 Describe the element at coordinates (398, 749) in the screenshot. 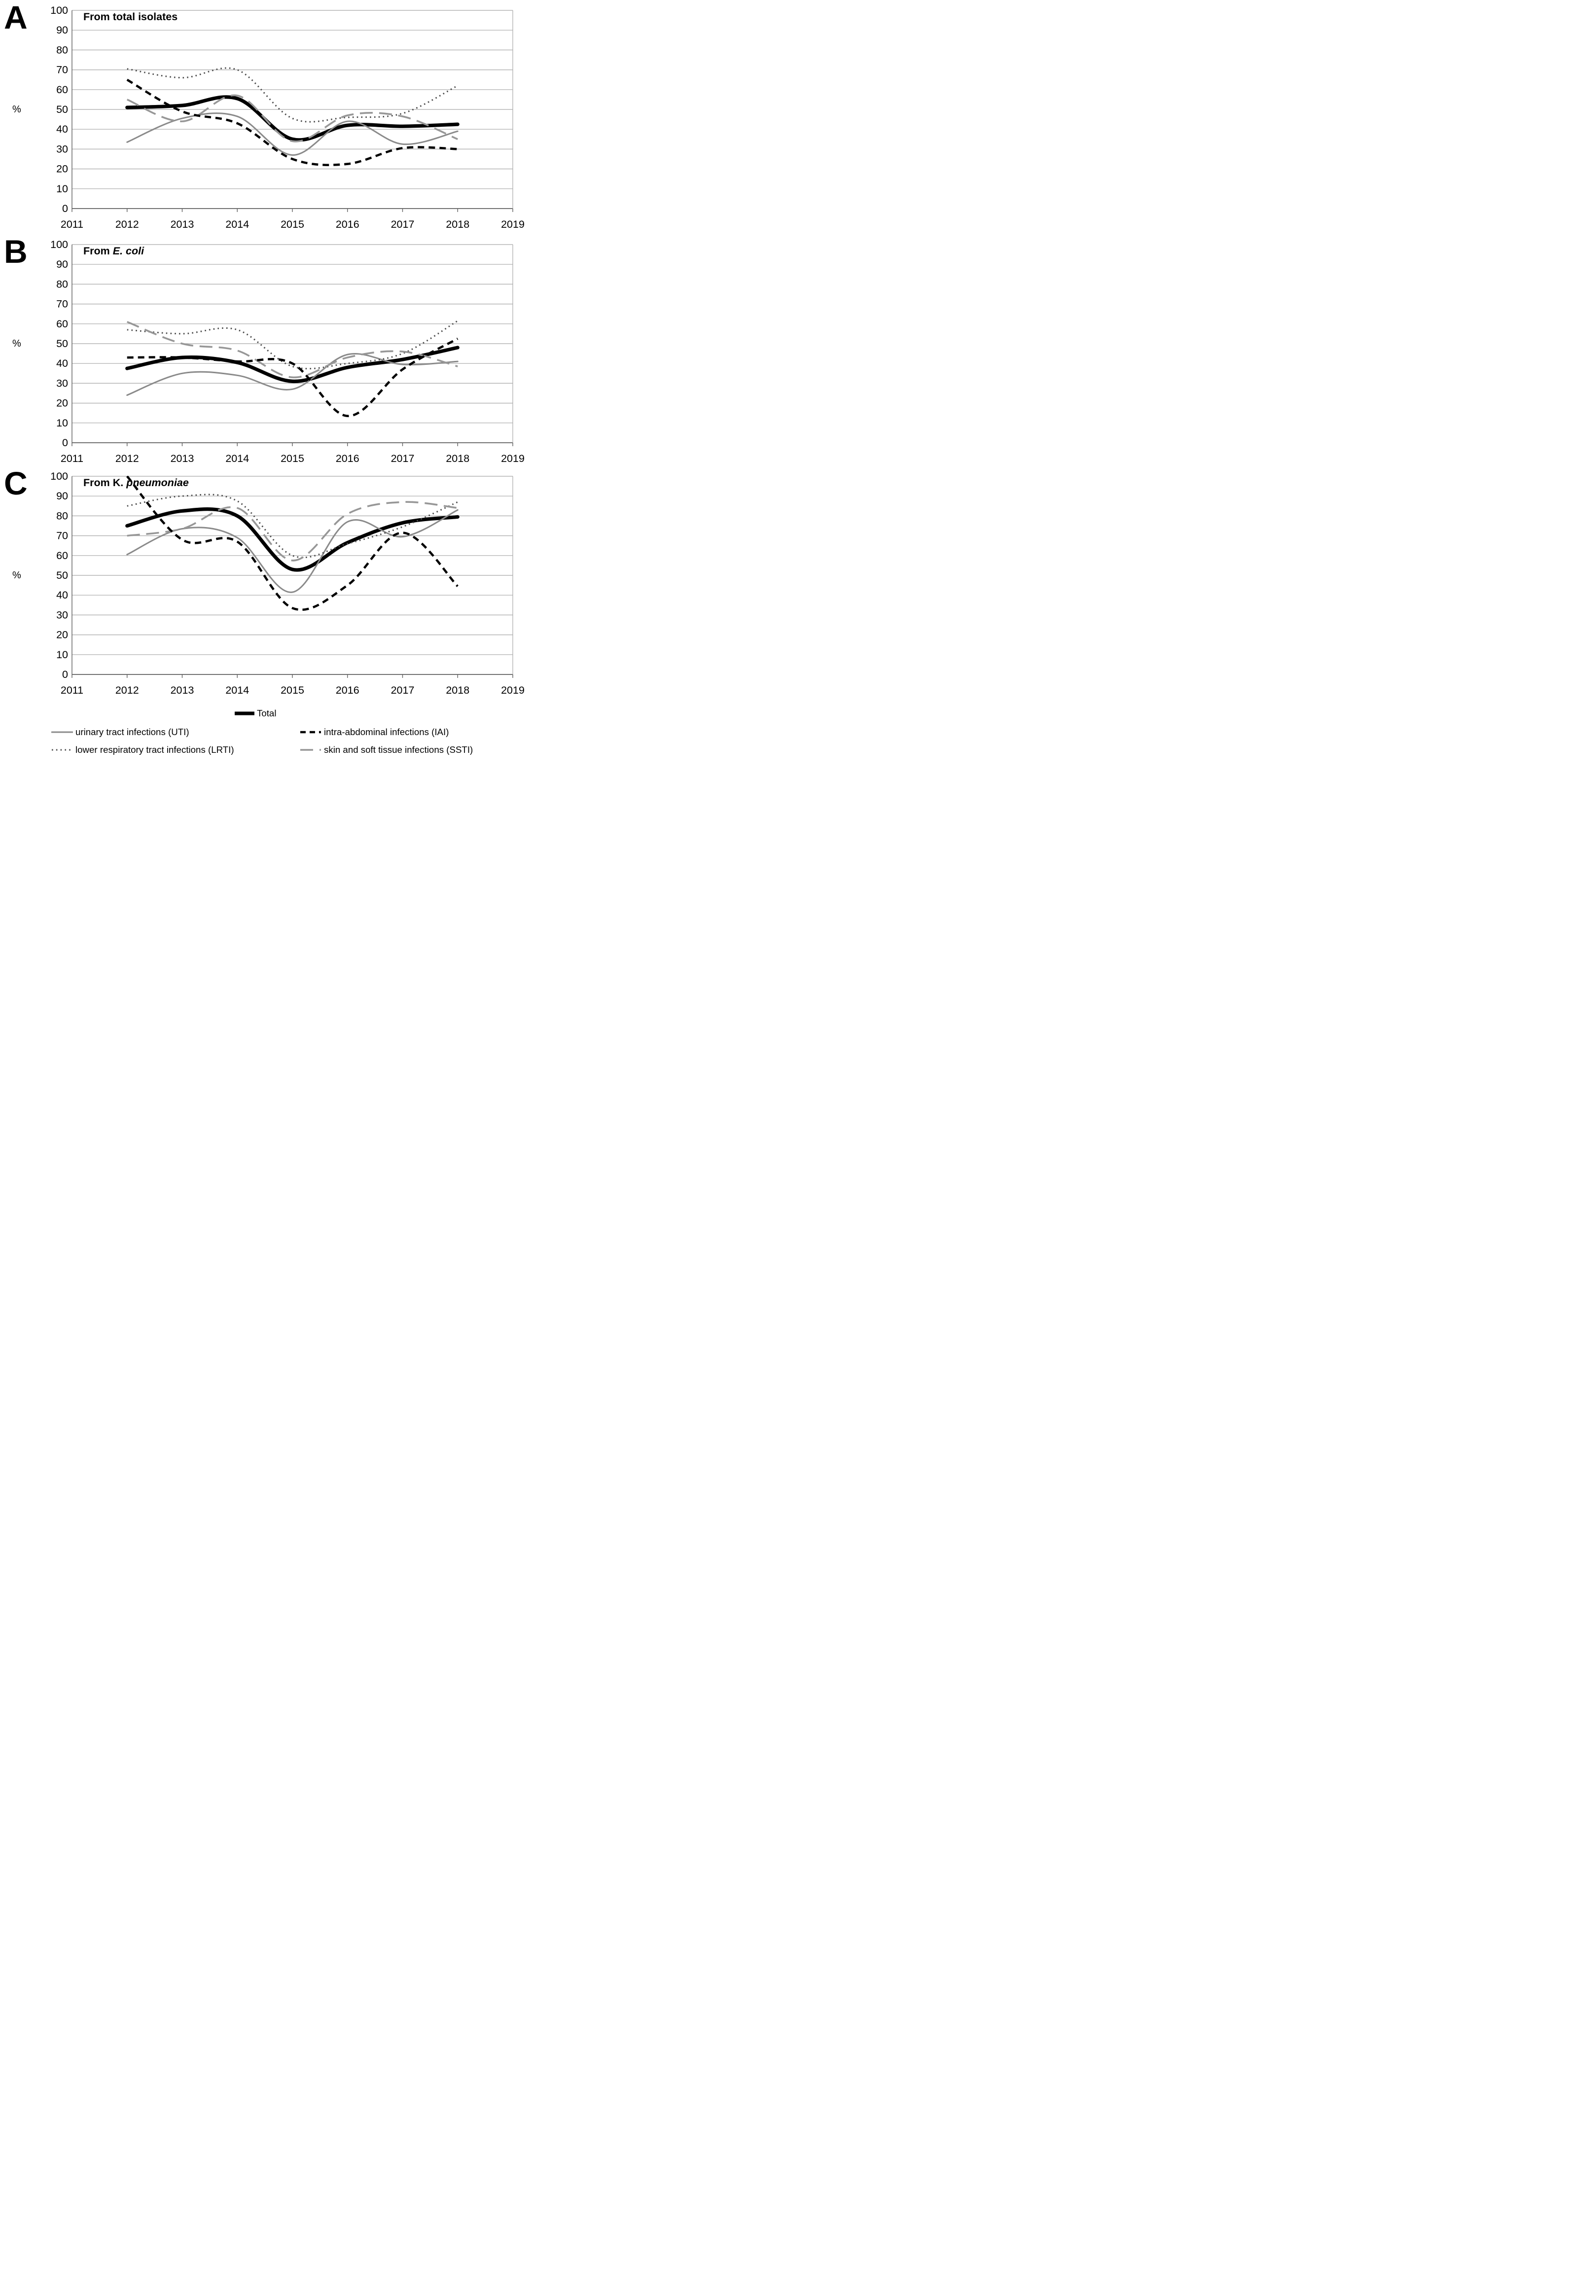

I see `legend-label-ssti: skin and soft tissue infections (SSTI)` at that location.